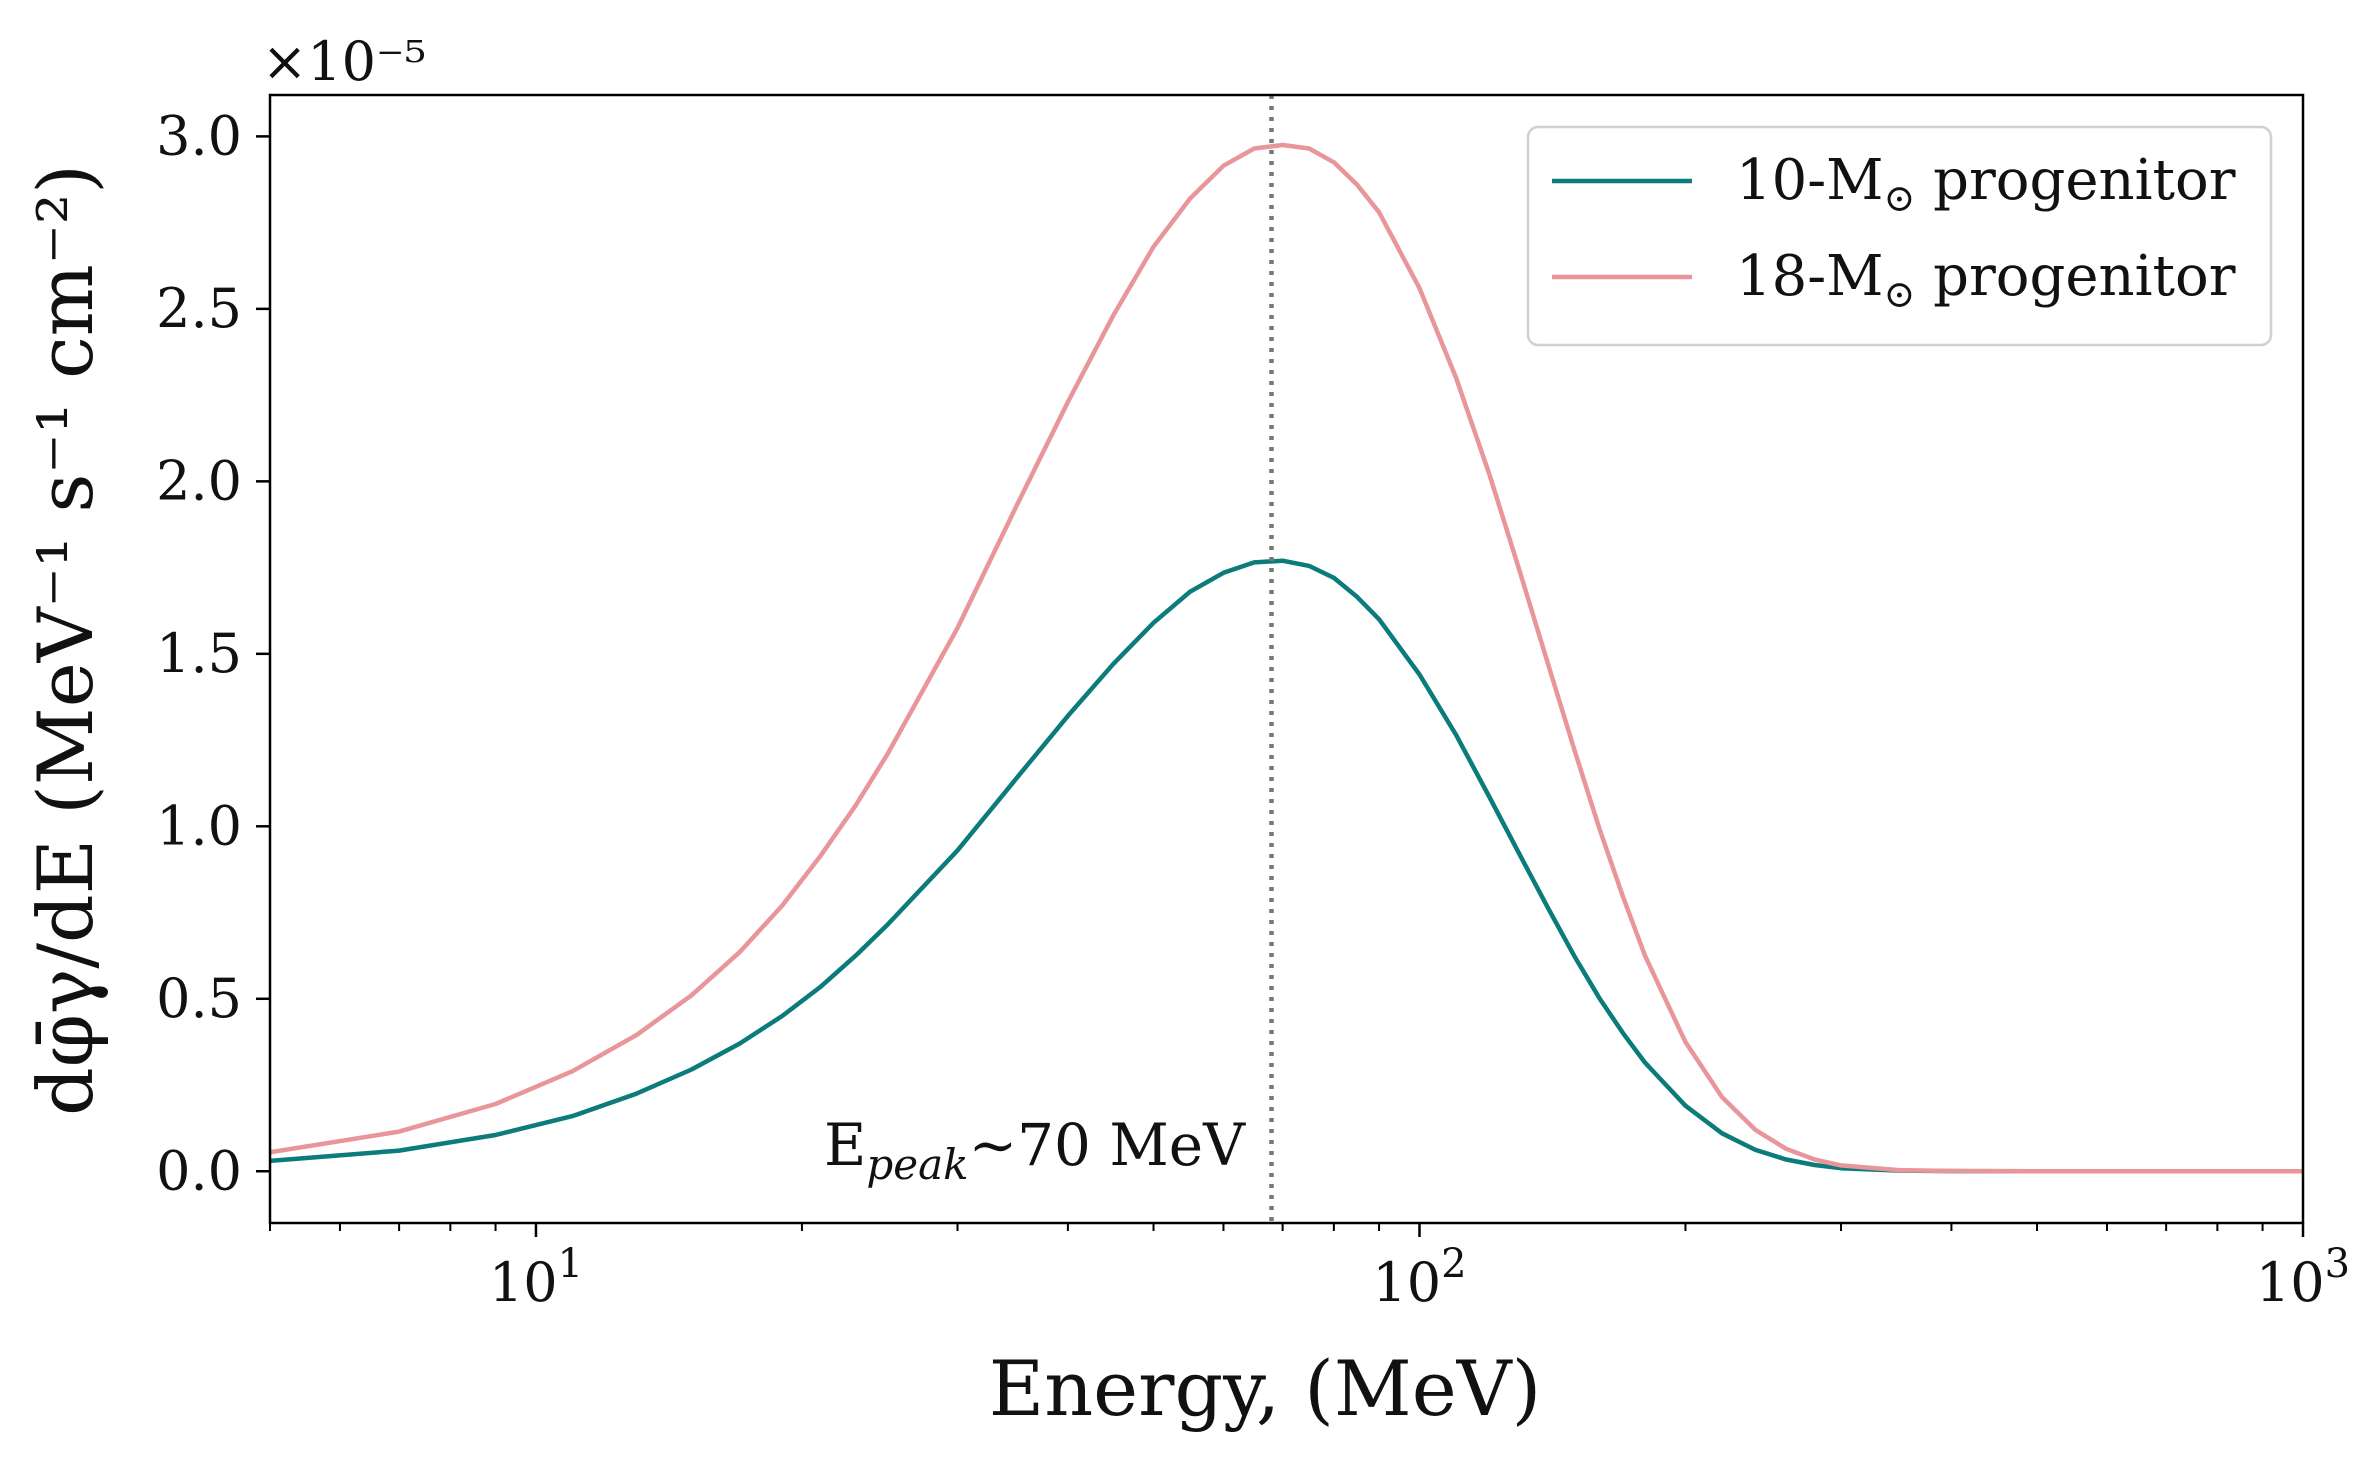  What do you see at coordinates (65, 640) in the screenshot?
I see `y-axis-title: dφ̄γ/dE (MeV⁻¹ s⁻¹ cm⁻²)` at bounding box center [65, 640].